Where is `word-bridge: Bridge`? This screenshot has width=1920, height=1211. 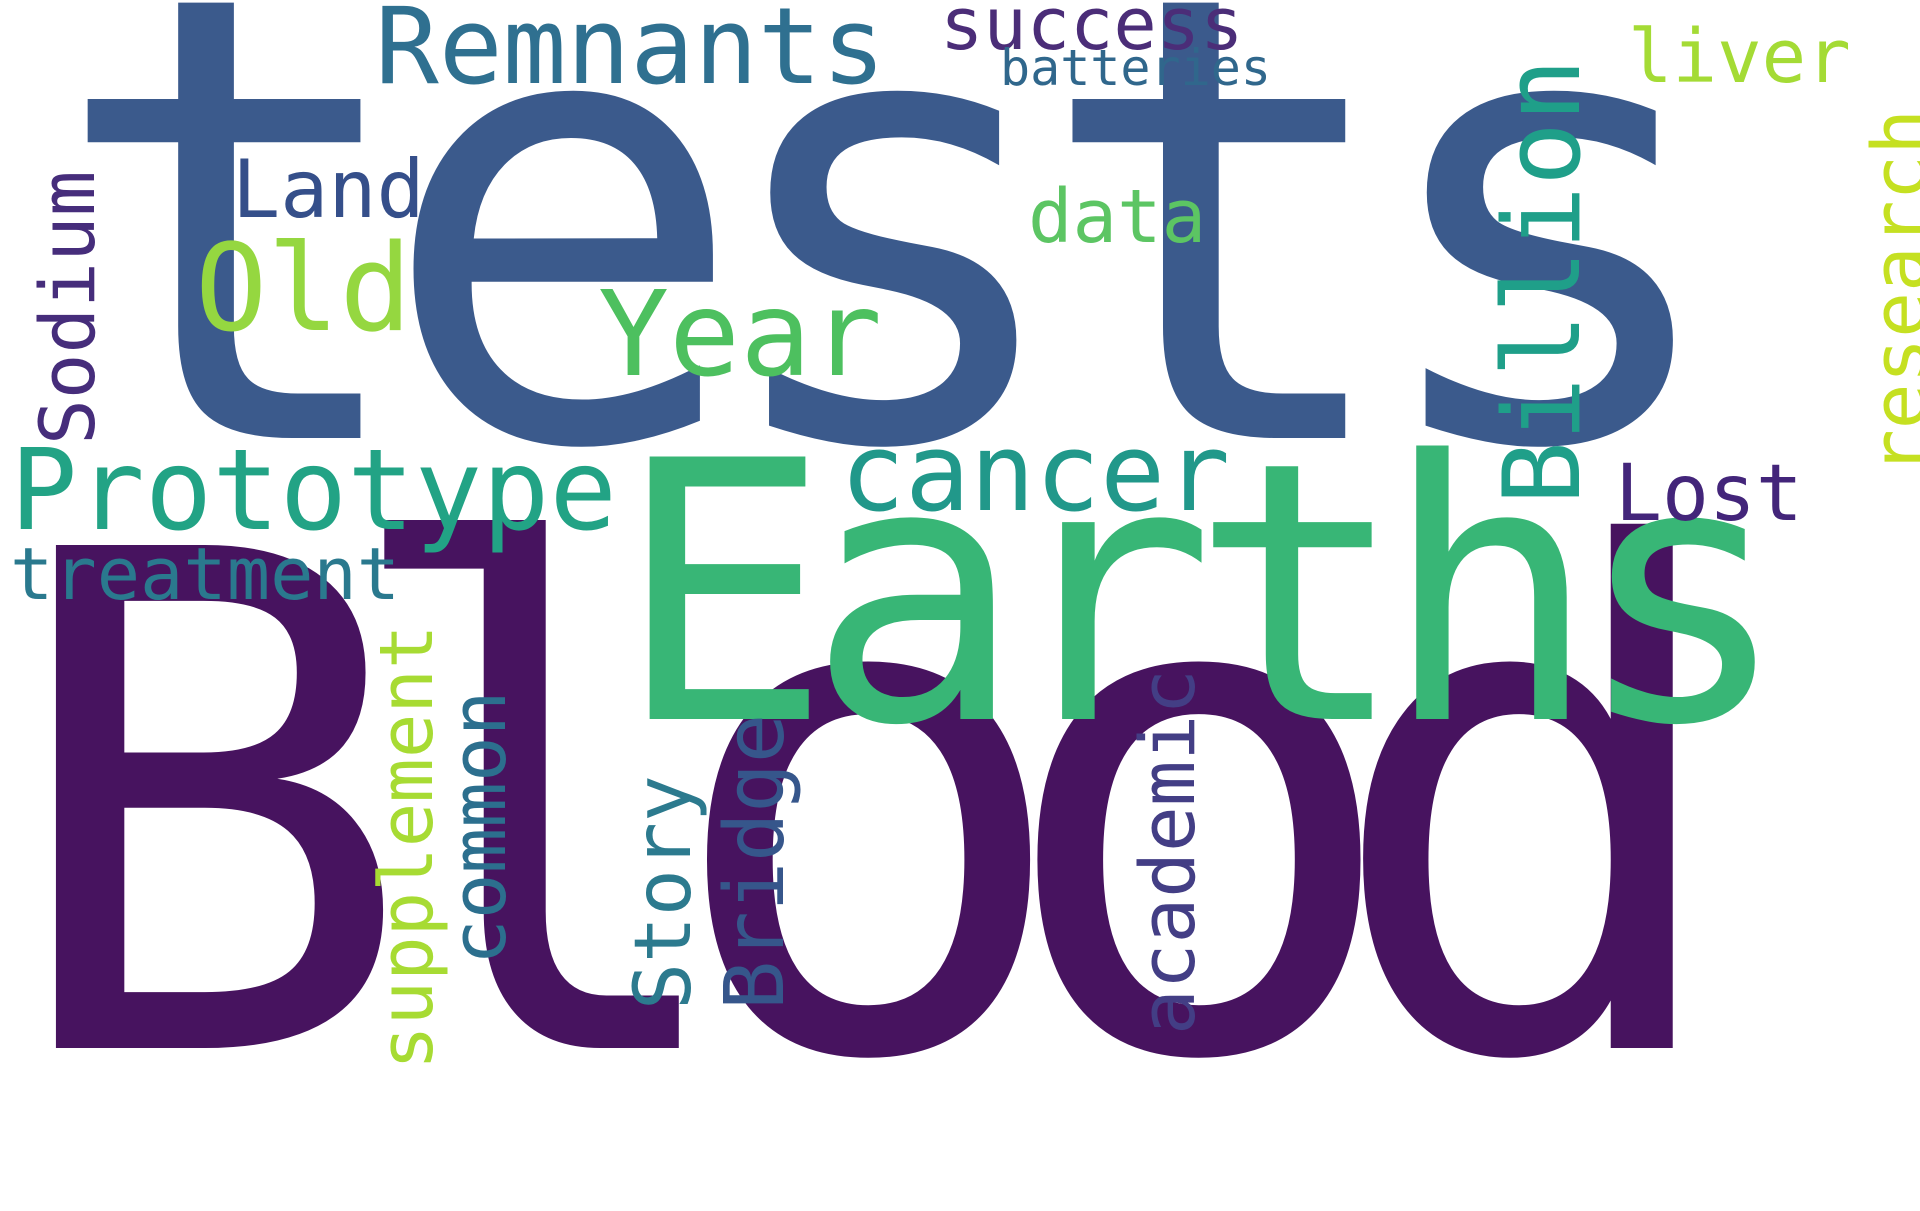
word-bridge: Bridge is located at coordinates (755, 861).